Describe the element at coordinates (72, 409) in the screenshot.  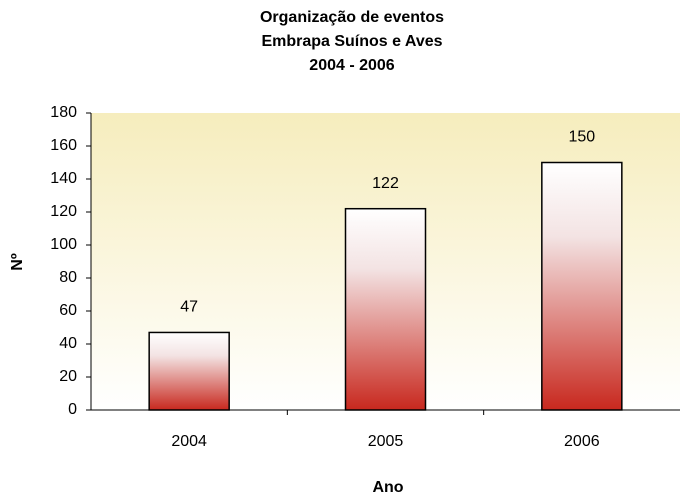
I see `y-tick-label: 0` at that location.